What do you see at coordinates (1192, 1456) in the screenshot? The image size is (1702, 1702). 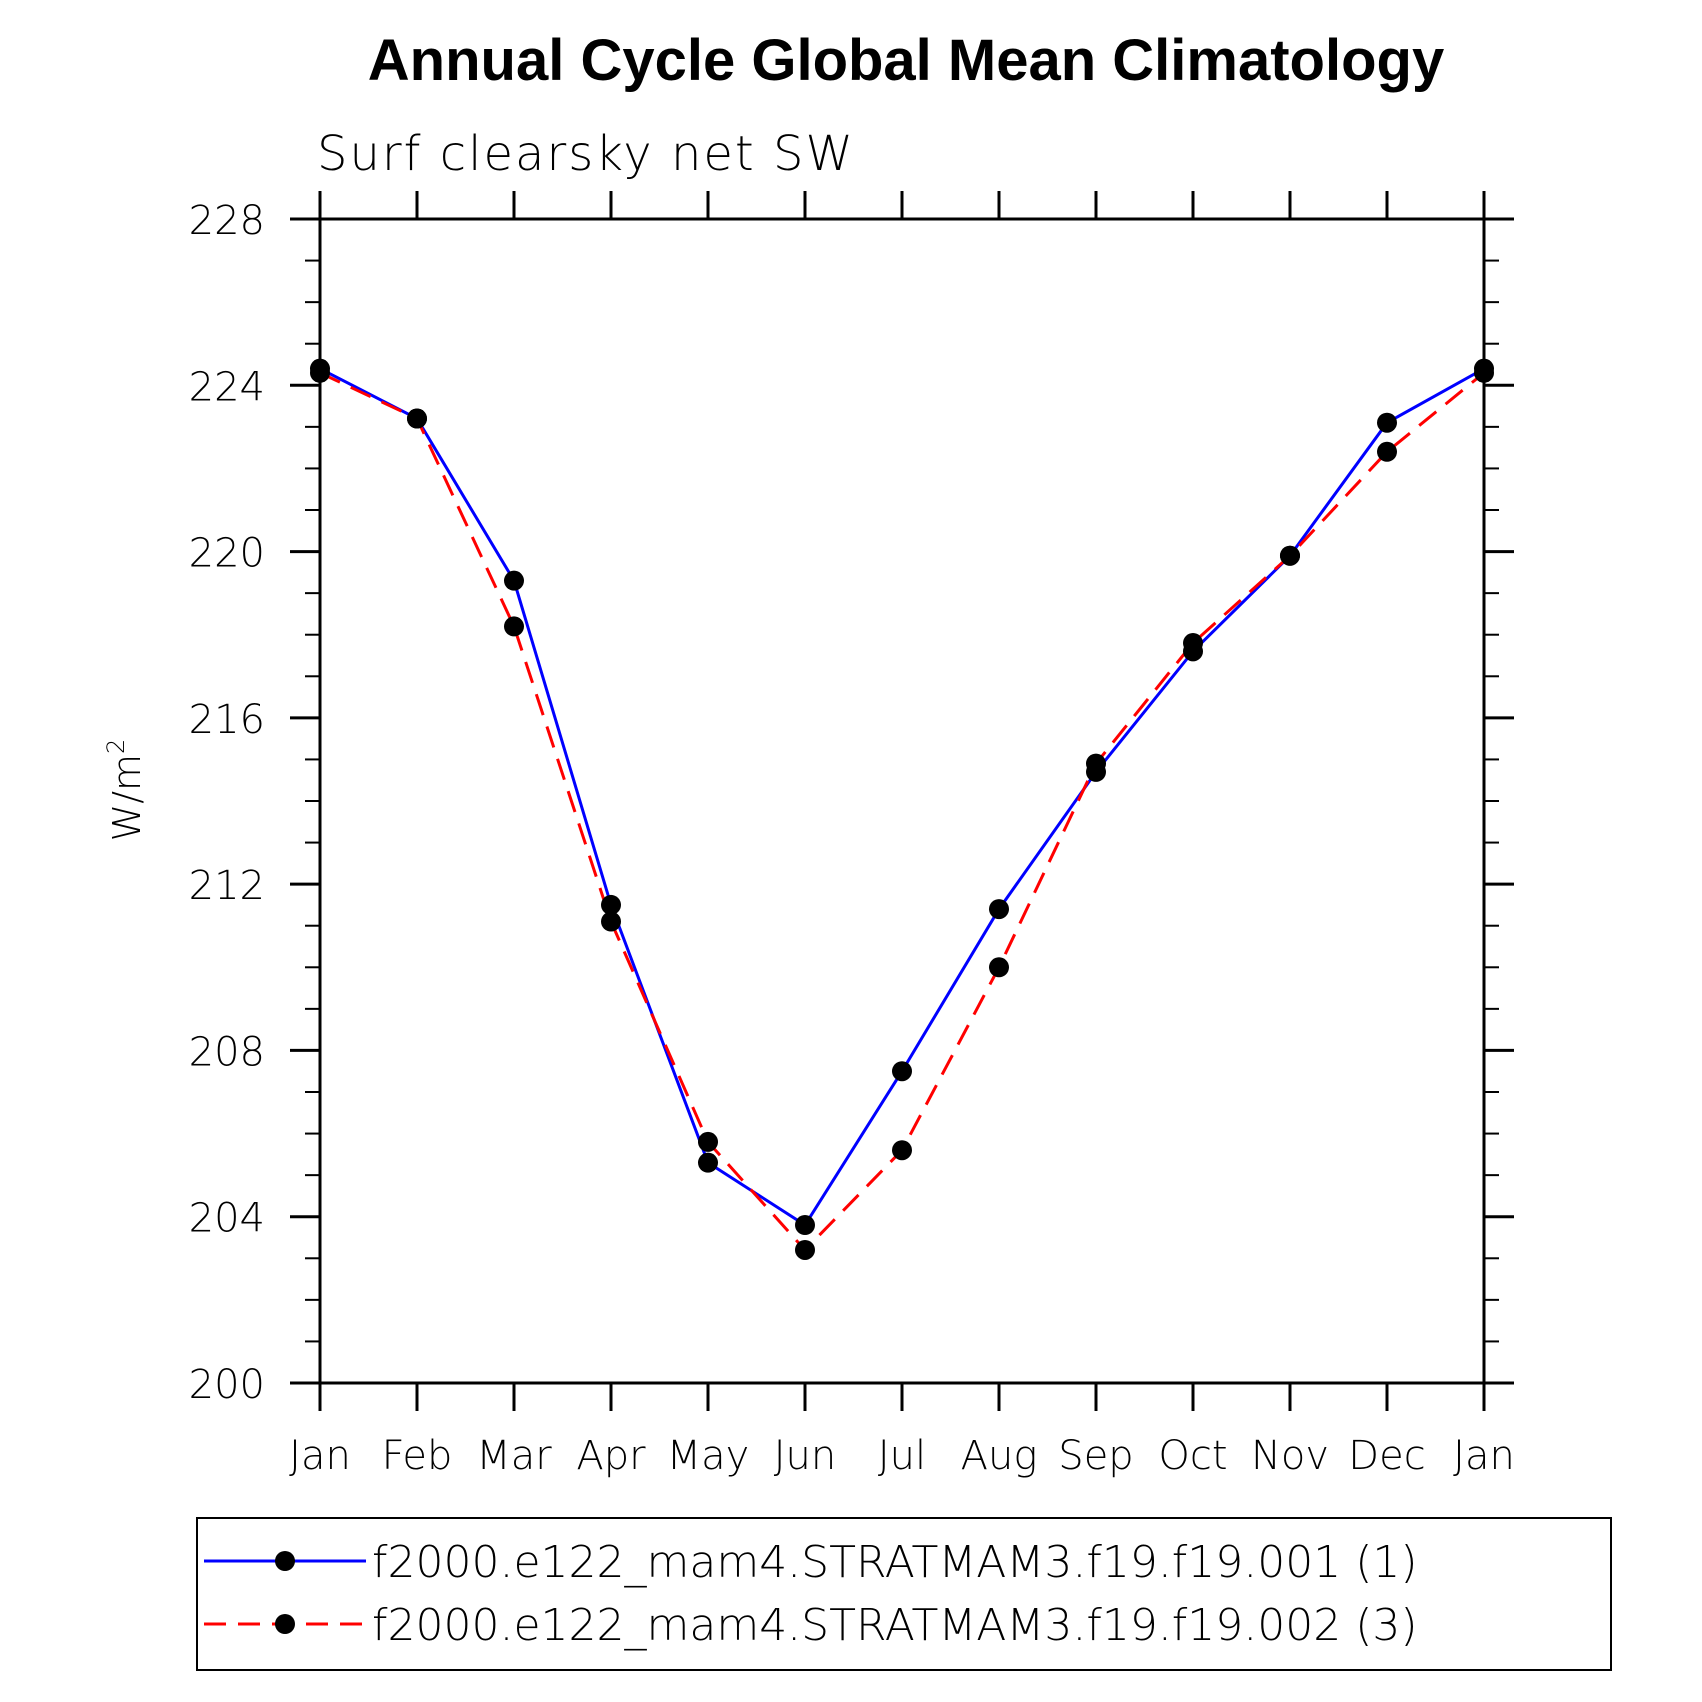 I see `x-tick-label: Oct` at bounding box center [1192, 1456].